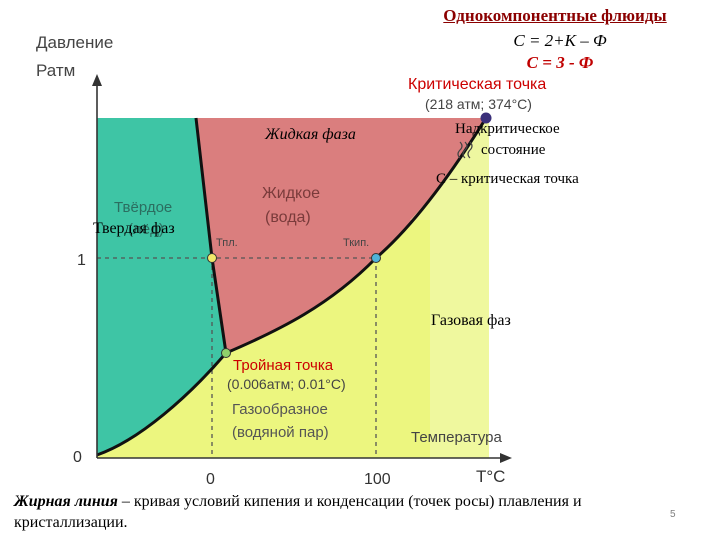 This screenshot has width=720, height=540. Describe the element at coordinates (210, 479) in the screenshot. I see `x-tick-0: 0` at that location.